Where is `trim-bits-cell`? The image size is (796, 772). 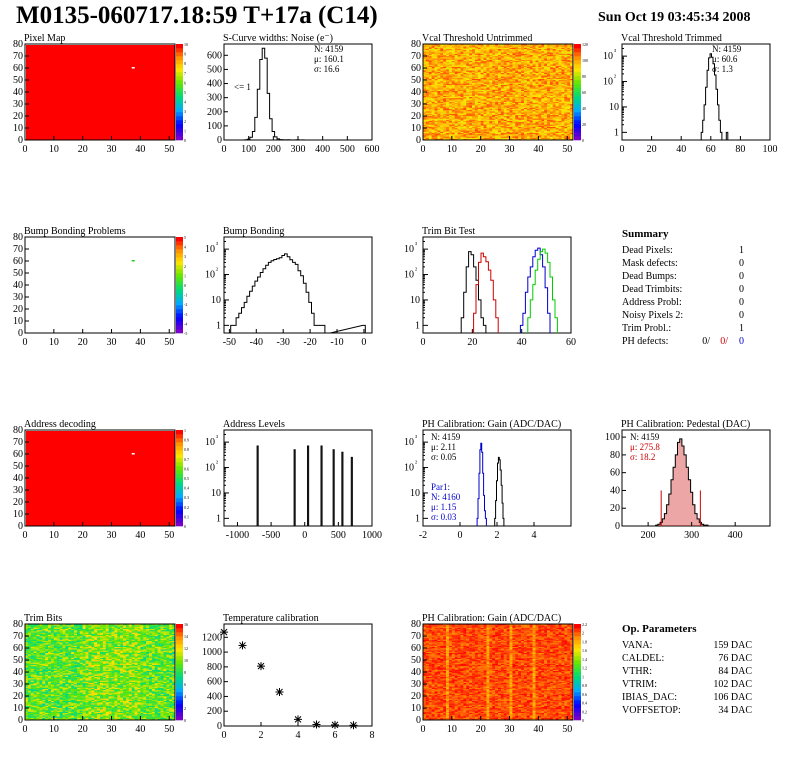
trim-bits-cell is located at coordinates (29, 701).